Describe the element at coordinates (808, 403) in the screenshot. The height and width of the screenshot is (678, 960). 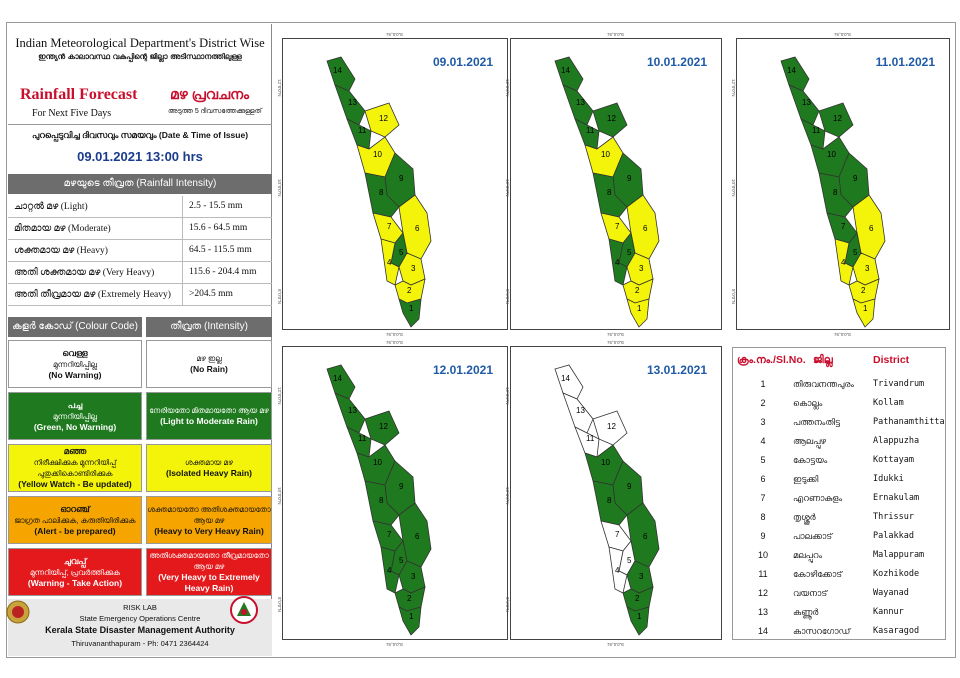
I see `district-ml: കൊല്ലം` at that location.